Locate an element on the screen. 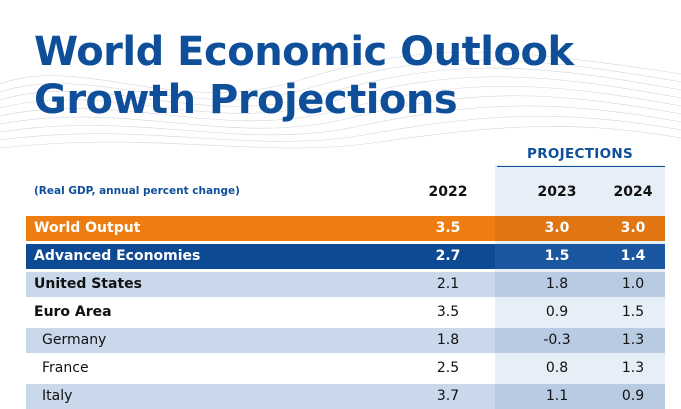  cell-2022: 2.7 is located at coordinates (448, 256).